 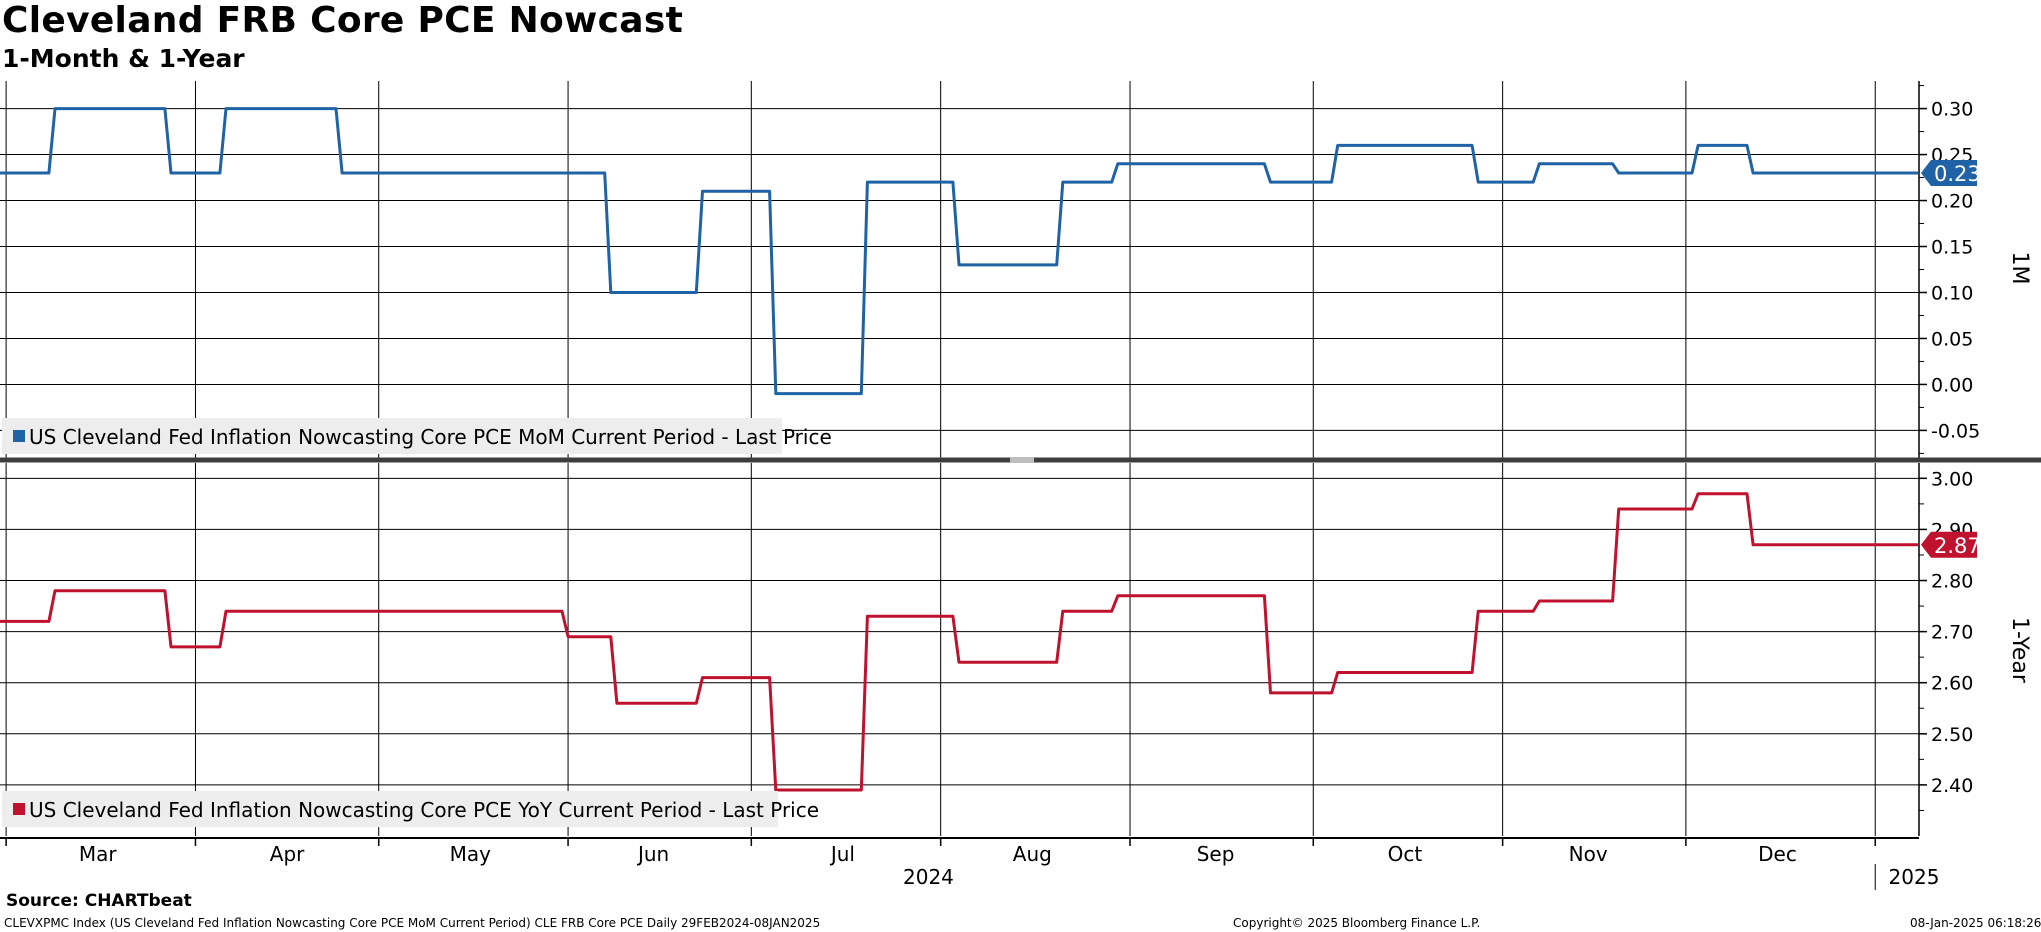 What do you see at coordinates (1777, 854) in the screenshot?
I see `x-month-label: Dec` at bounding box center [1777, 854].